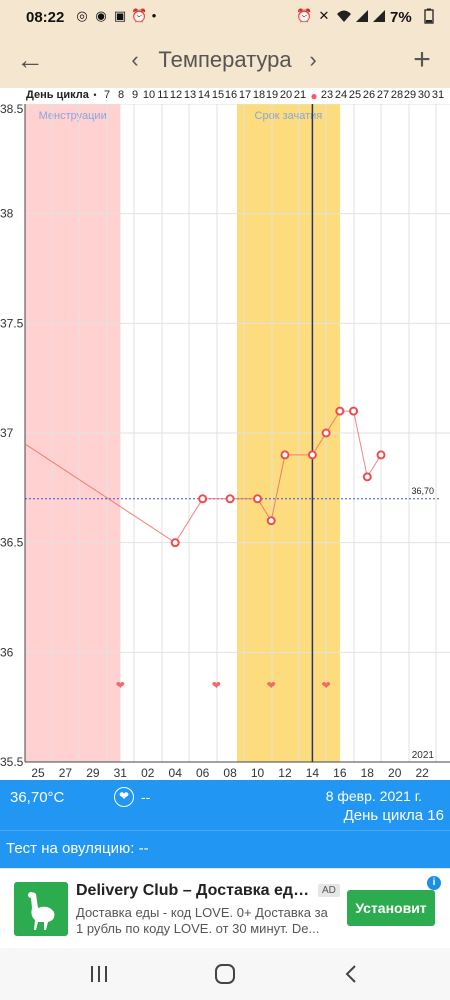 This screenshot has width=450, height=1000. I want to click on cycle-day-label: День цикла, so click(57, 95).